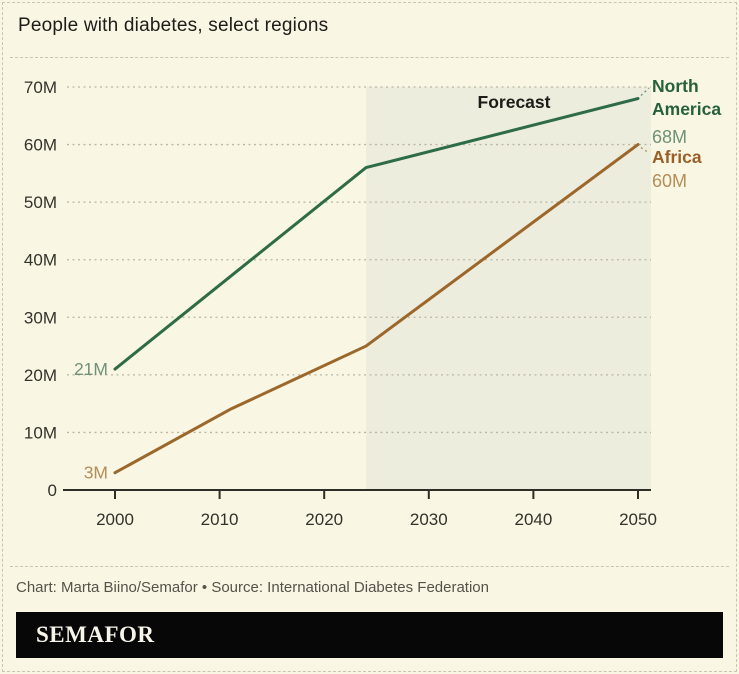  Describe the element at coordinates (638, 519) in the screenshot. I see `x-tick-label-2050: 2050` at that location.